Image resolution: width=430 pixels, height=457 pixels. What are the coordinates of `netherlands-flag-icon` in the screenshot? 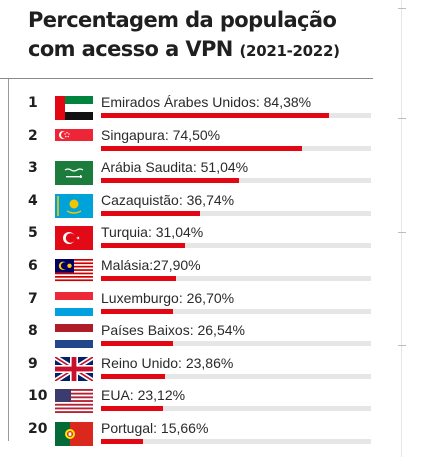 It's located at (74, 336).